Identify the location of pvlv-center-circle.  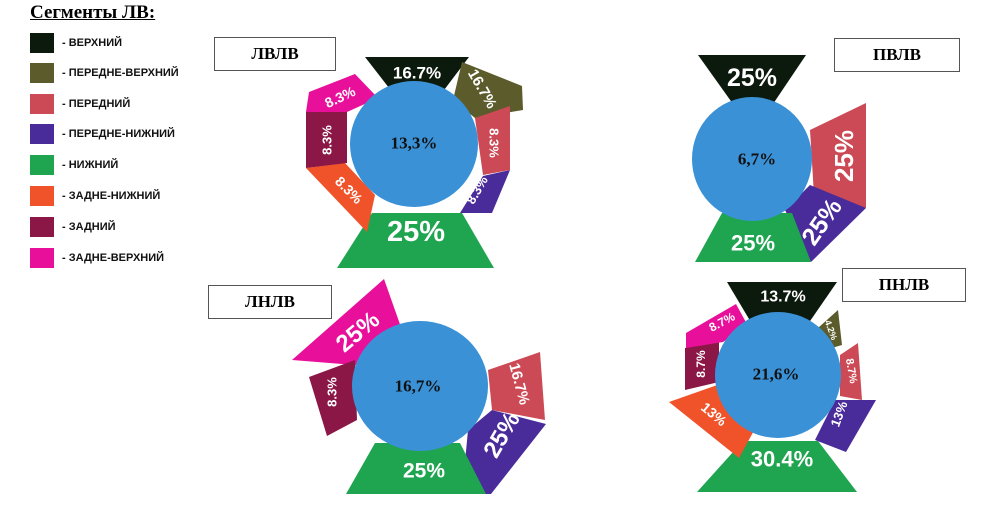
(752, 159).